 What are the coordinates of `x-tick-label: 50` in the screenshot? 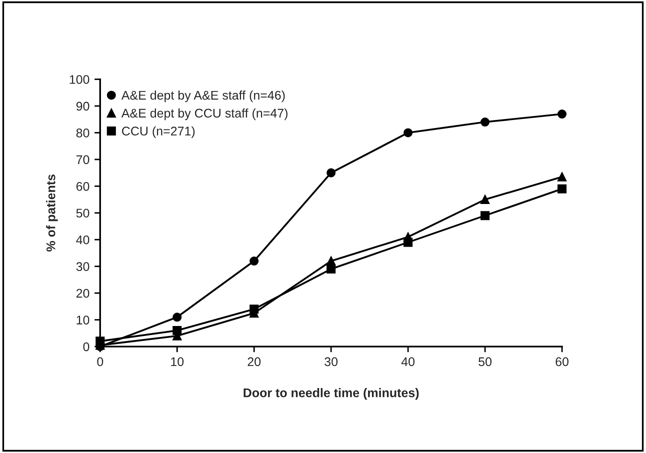 It's located at (485, 361).